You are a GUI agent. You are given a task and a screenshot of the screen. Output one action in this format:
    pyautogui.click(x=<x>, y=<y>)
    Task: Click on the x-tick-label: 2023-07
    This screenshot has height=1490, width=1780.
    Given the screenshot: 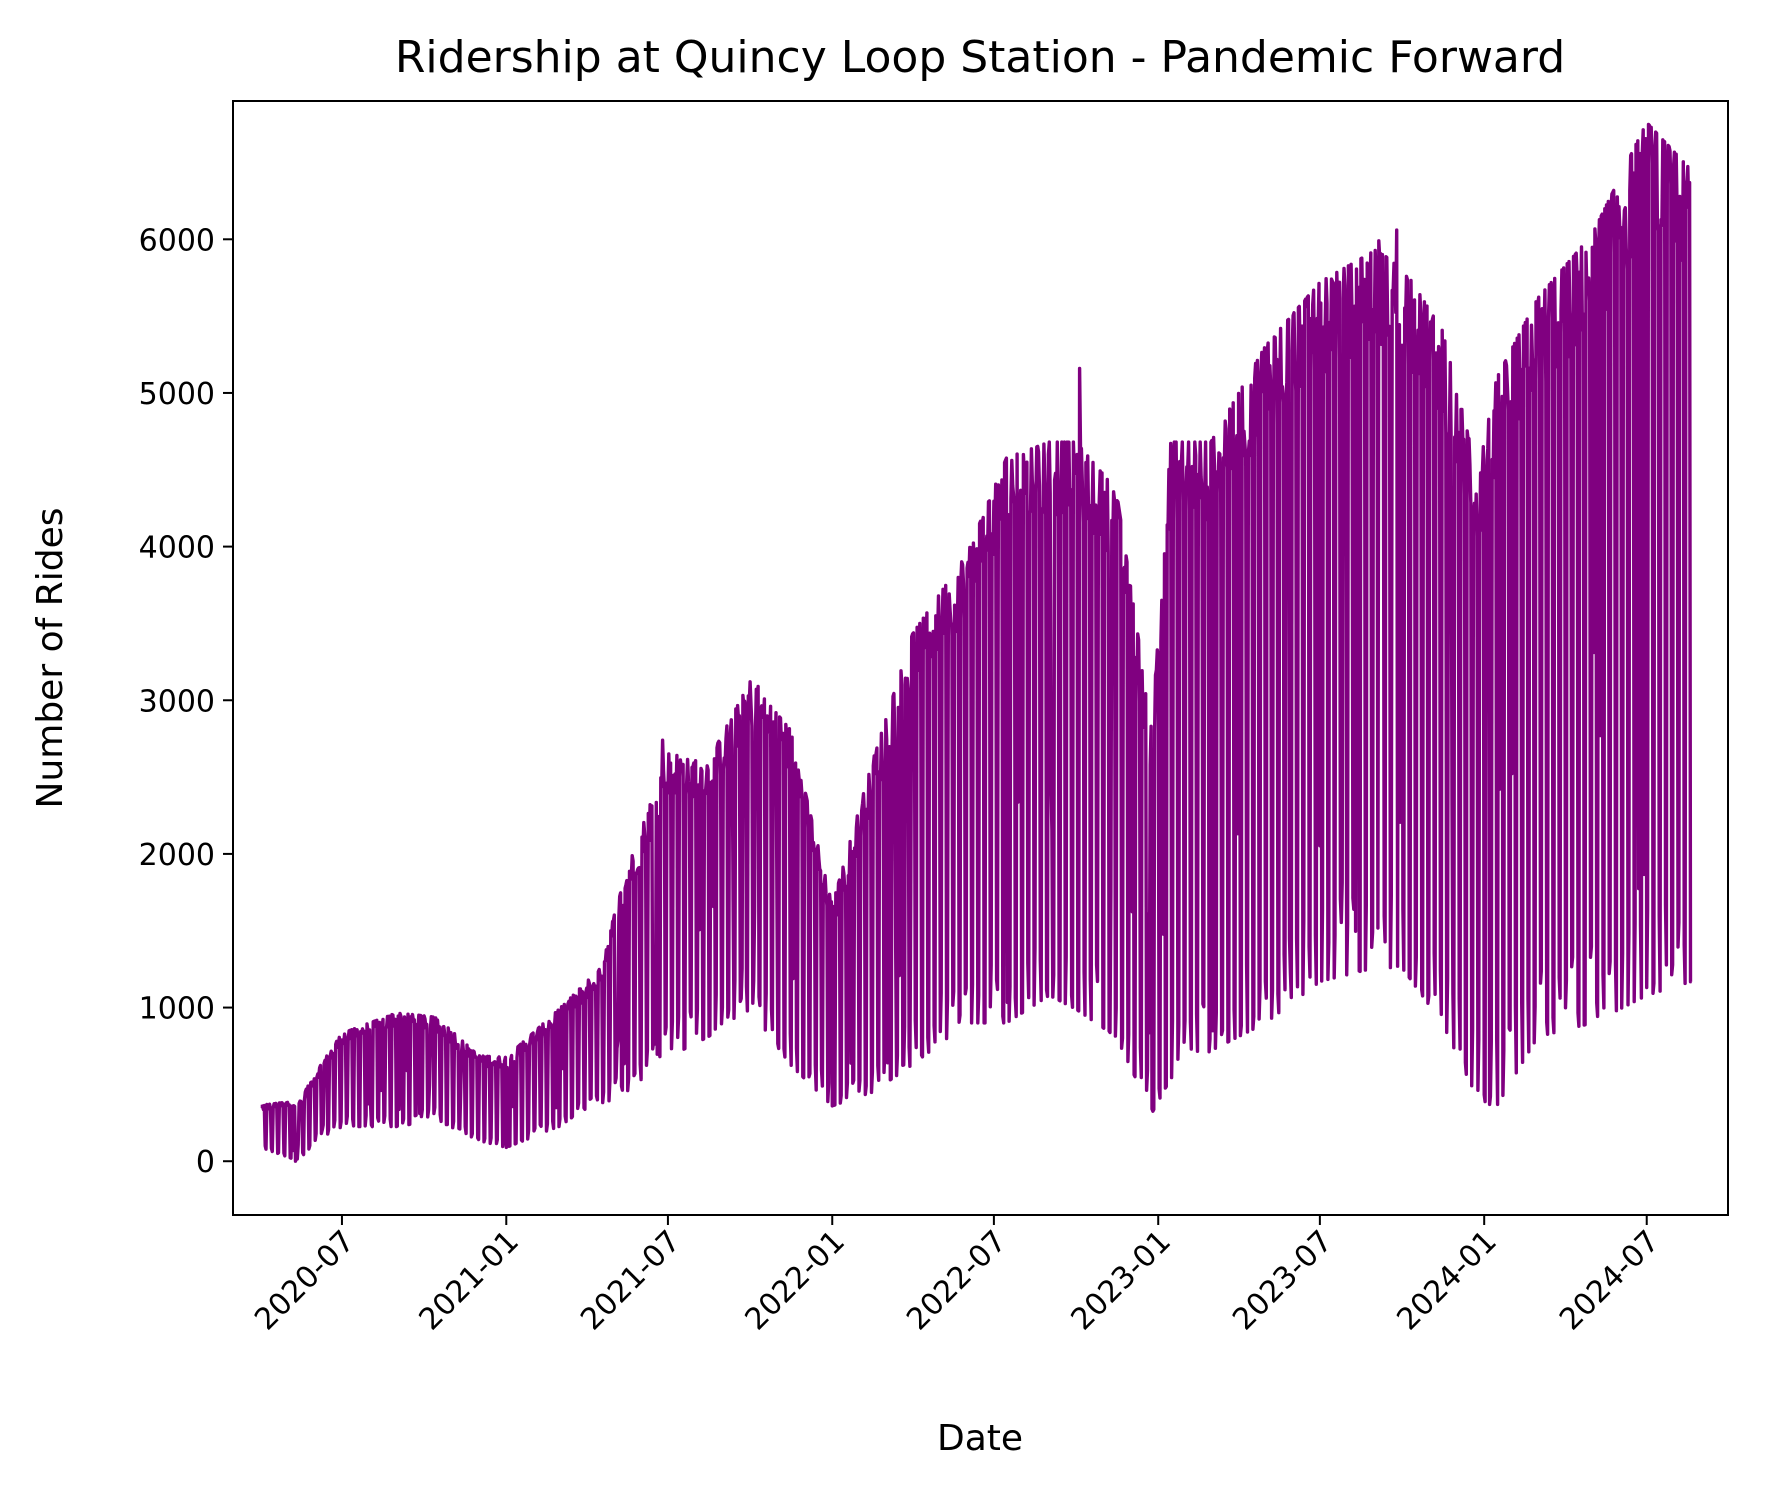 What is the action you would take?
    pyautogui.click(x=1282, y=1280)
    